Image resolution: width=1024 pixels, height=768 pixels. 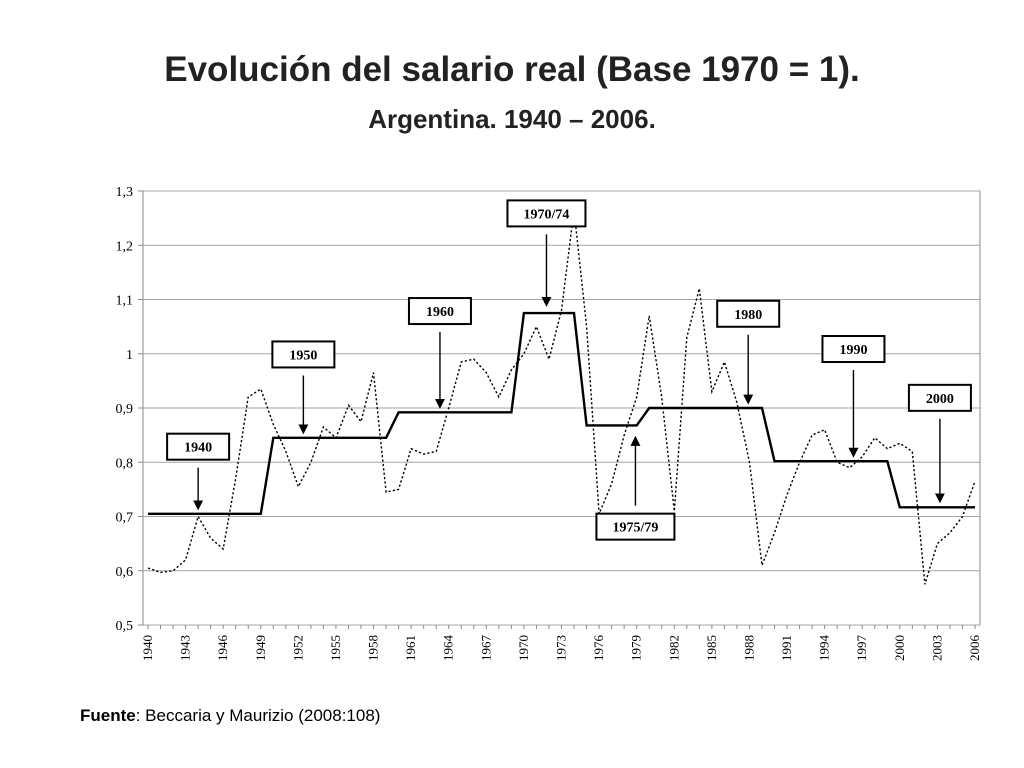 I want to click on x-tick-label: 1970, so click(x=523, y=648).